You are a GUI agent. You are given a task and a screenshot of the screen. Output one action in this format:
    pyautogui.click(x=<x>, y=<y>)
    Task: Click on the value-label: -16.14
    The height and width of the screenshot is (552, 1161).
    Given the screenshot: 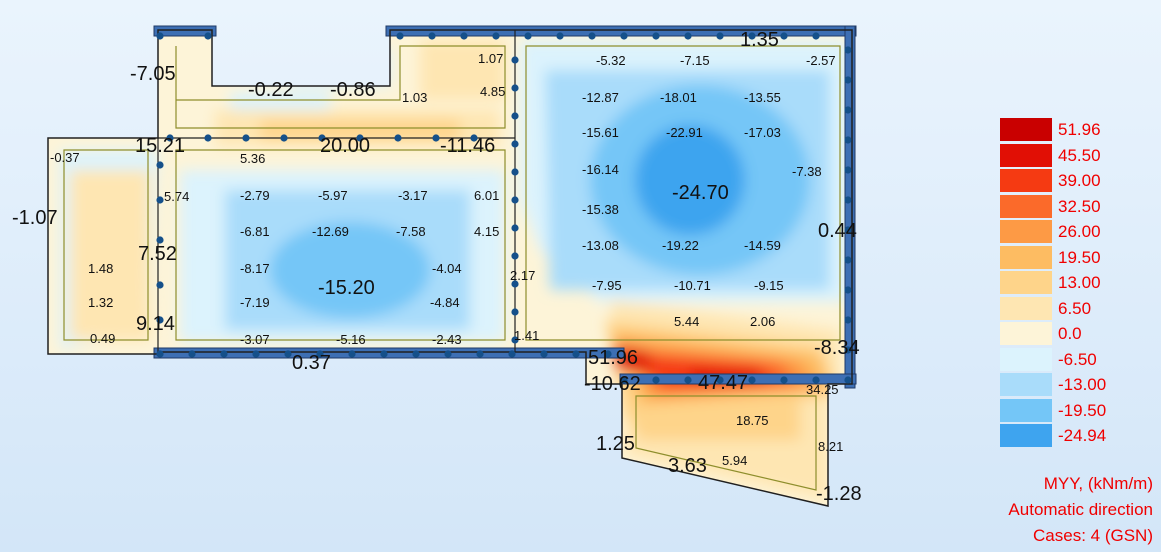 What is the action you would take?
    pyautogui.click(x=600, y=169)
    